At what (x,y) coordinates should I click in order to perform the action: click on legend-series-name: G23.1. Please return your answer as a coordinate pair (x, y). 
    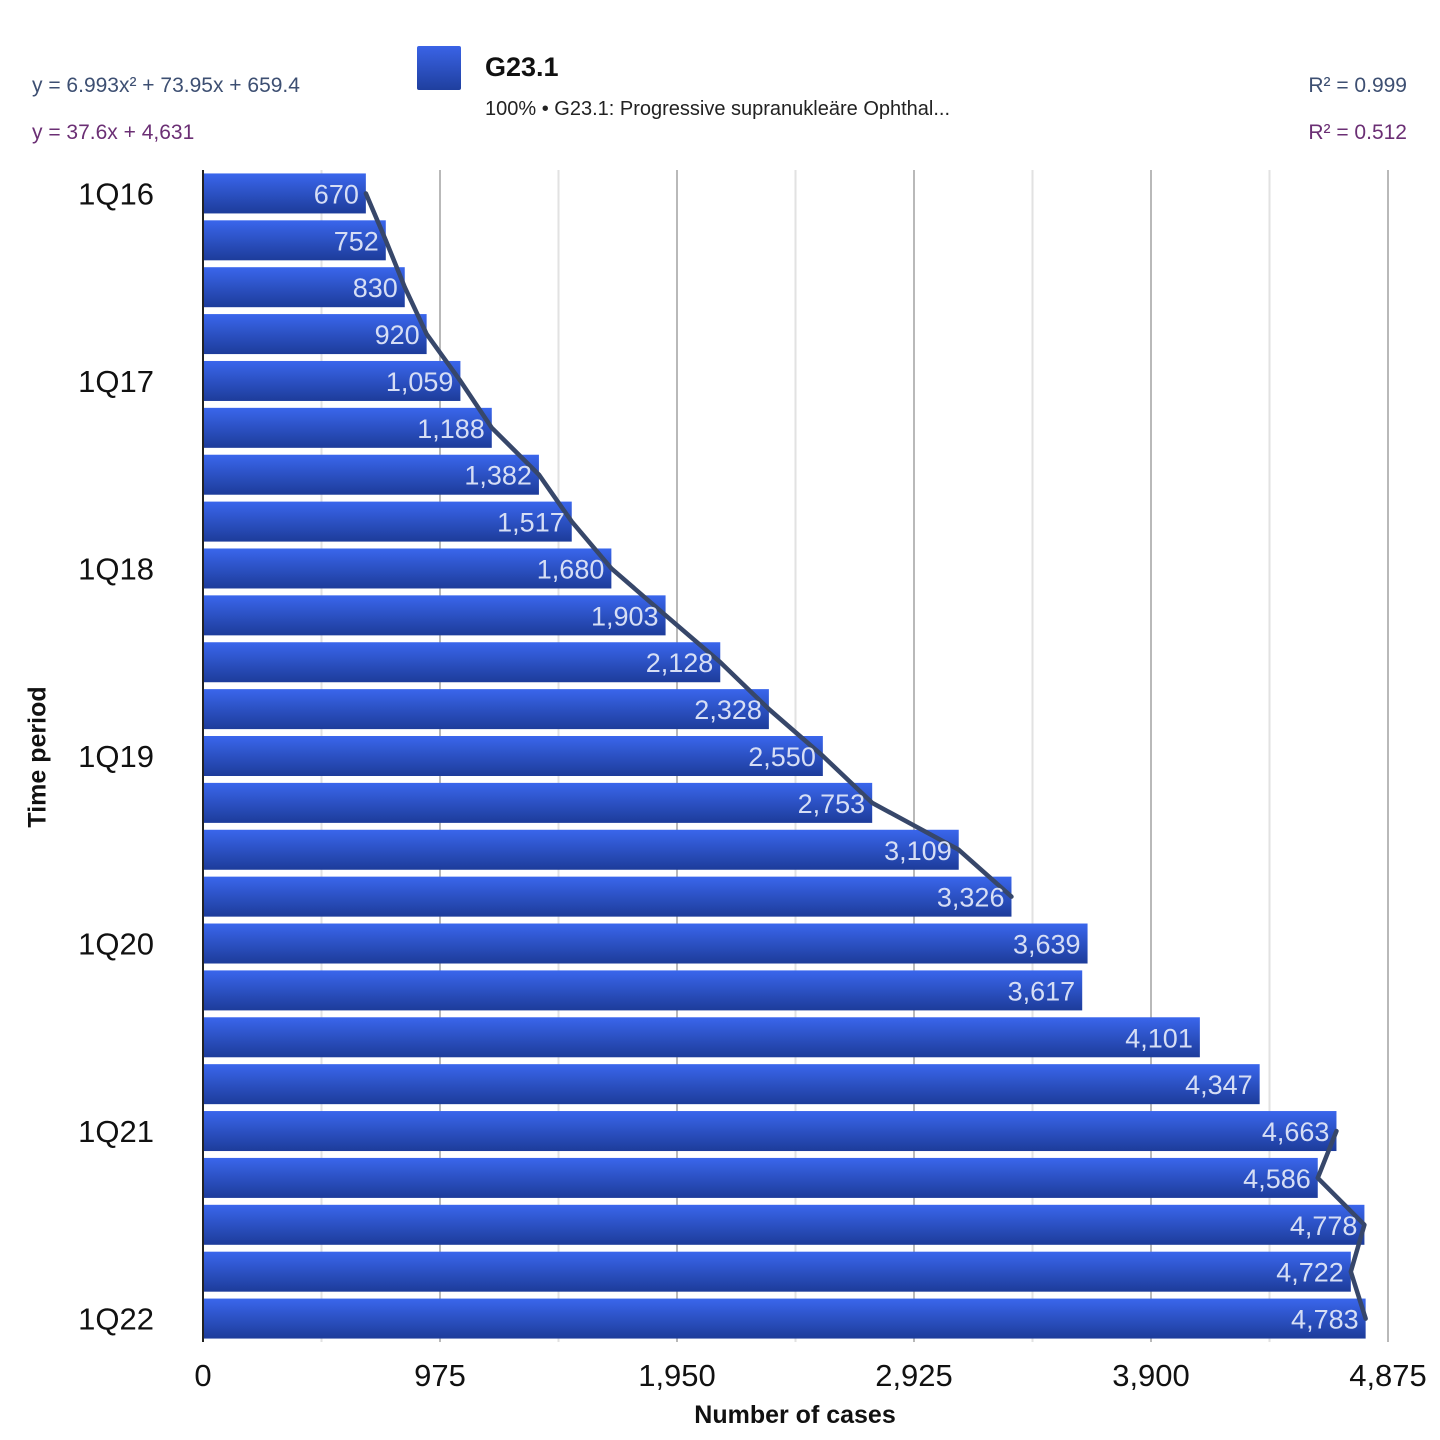
    Looking at the image, I should click on (522, 67).